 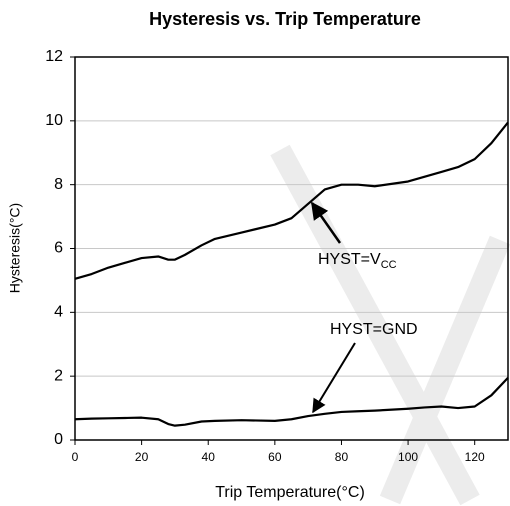 I want to click on annotation: HYST=GND, so click(x=374, y=329).